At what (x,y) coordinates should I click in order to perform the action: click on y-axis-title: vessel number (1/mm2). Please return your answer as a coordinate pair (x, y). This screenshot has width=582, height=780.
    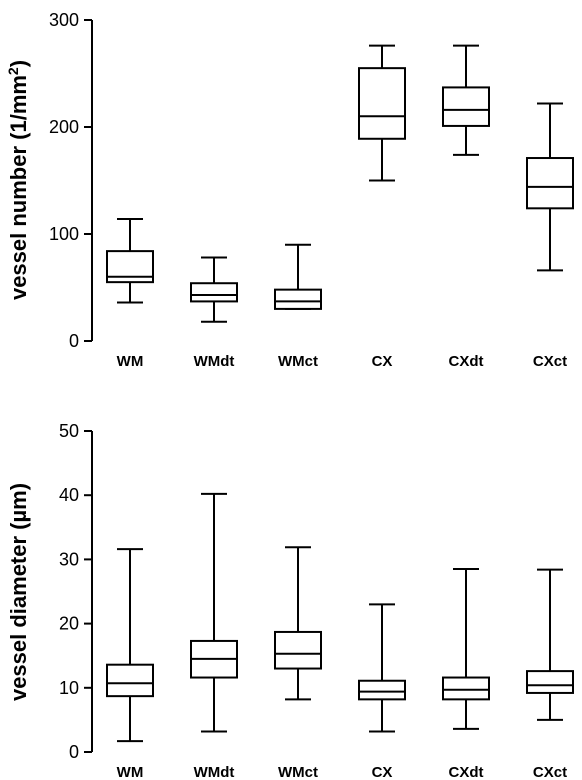
    Looking at the image, I should click on (18, 180).